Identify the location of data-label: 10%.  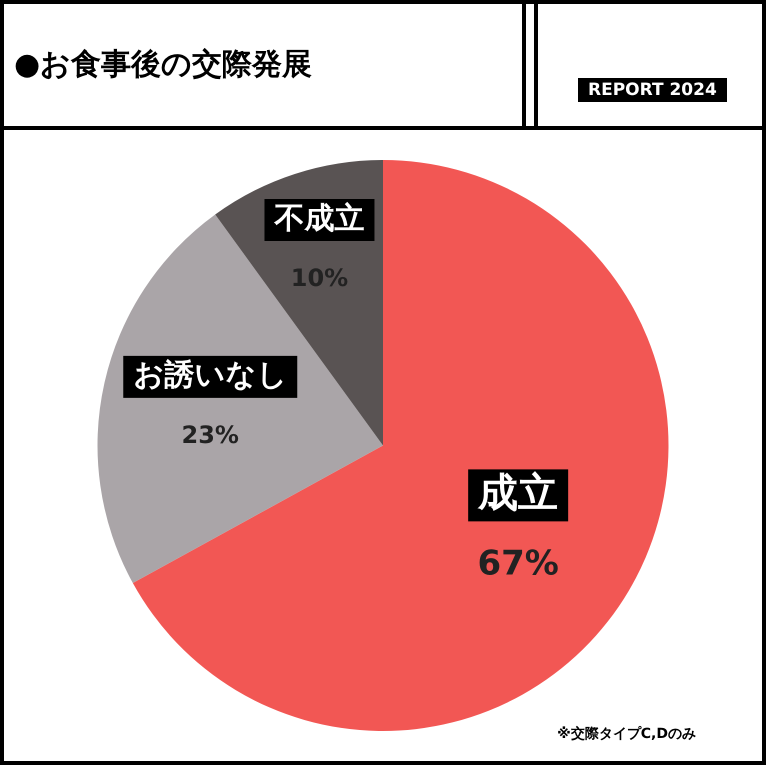
(319, 278).